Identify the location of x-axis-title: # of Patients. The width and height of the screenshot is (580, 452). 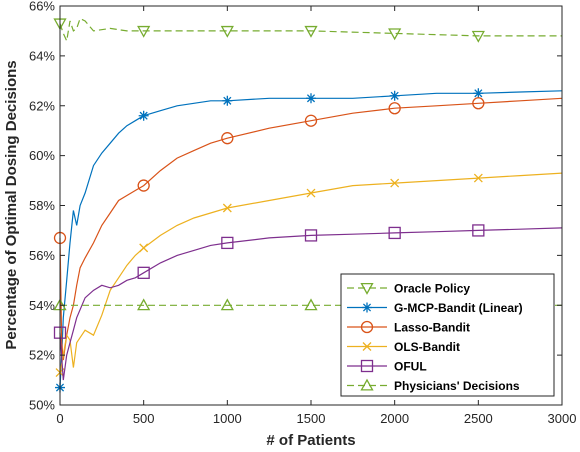
(310, 440).